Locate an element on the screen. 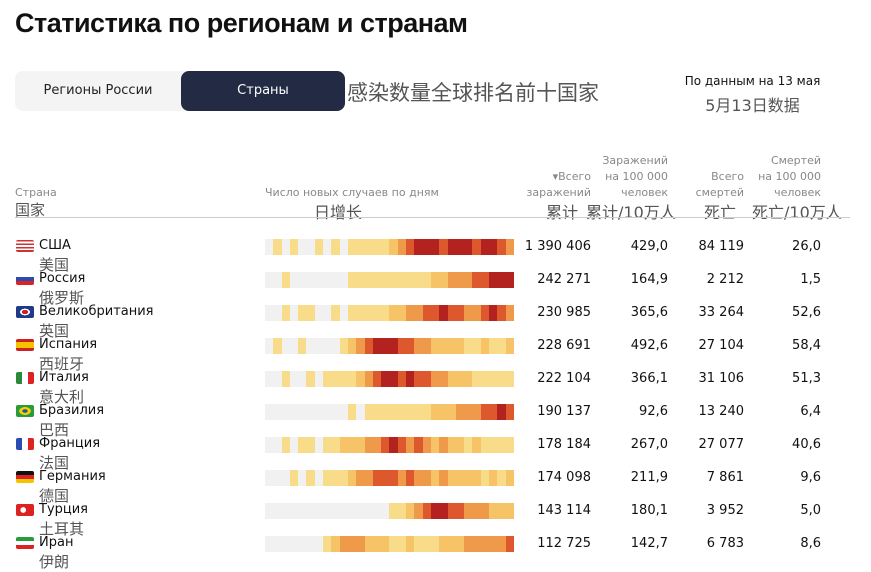 The image size is (871, 572). header-total: ▾Всего заражений is located at coordinates (545, 185).